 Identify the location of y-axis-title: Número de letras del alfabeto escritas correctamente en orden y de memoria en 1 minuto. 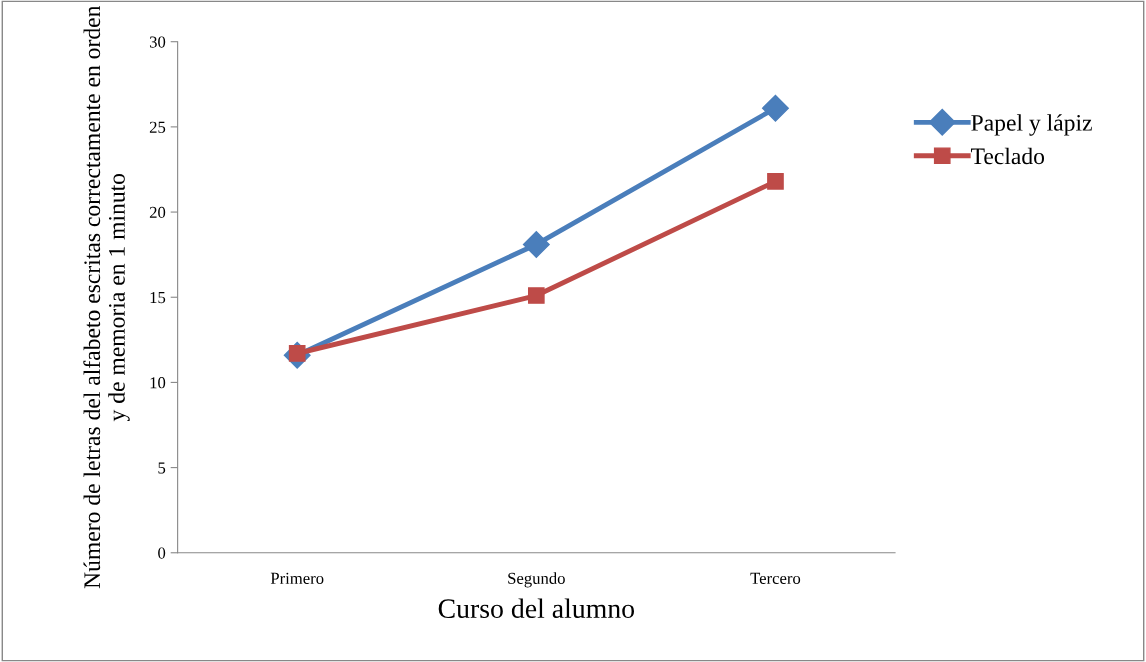
(106, 297).